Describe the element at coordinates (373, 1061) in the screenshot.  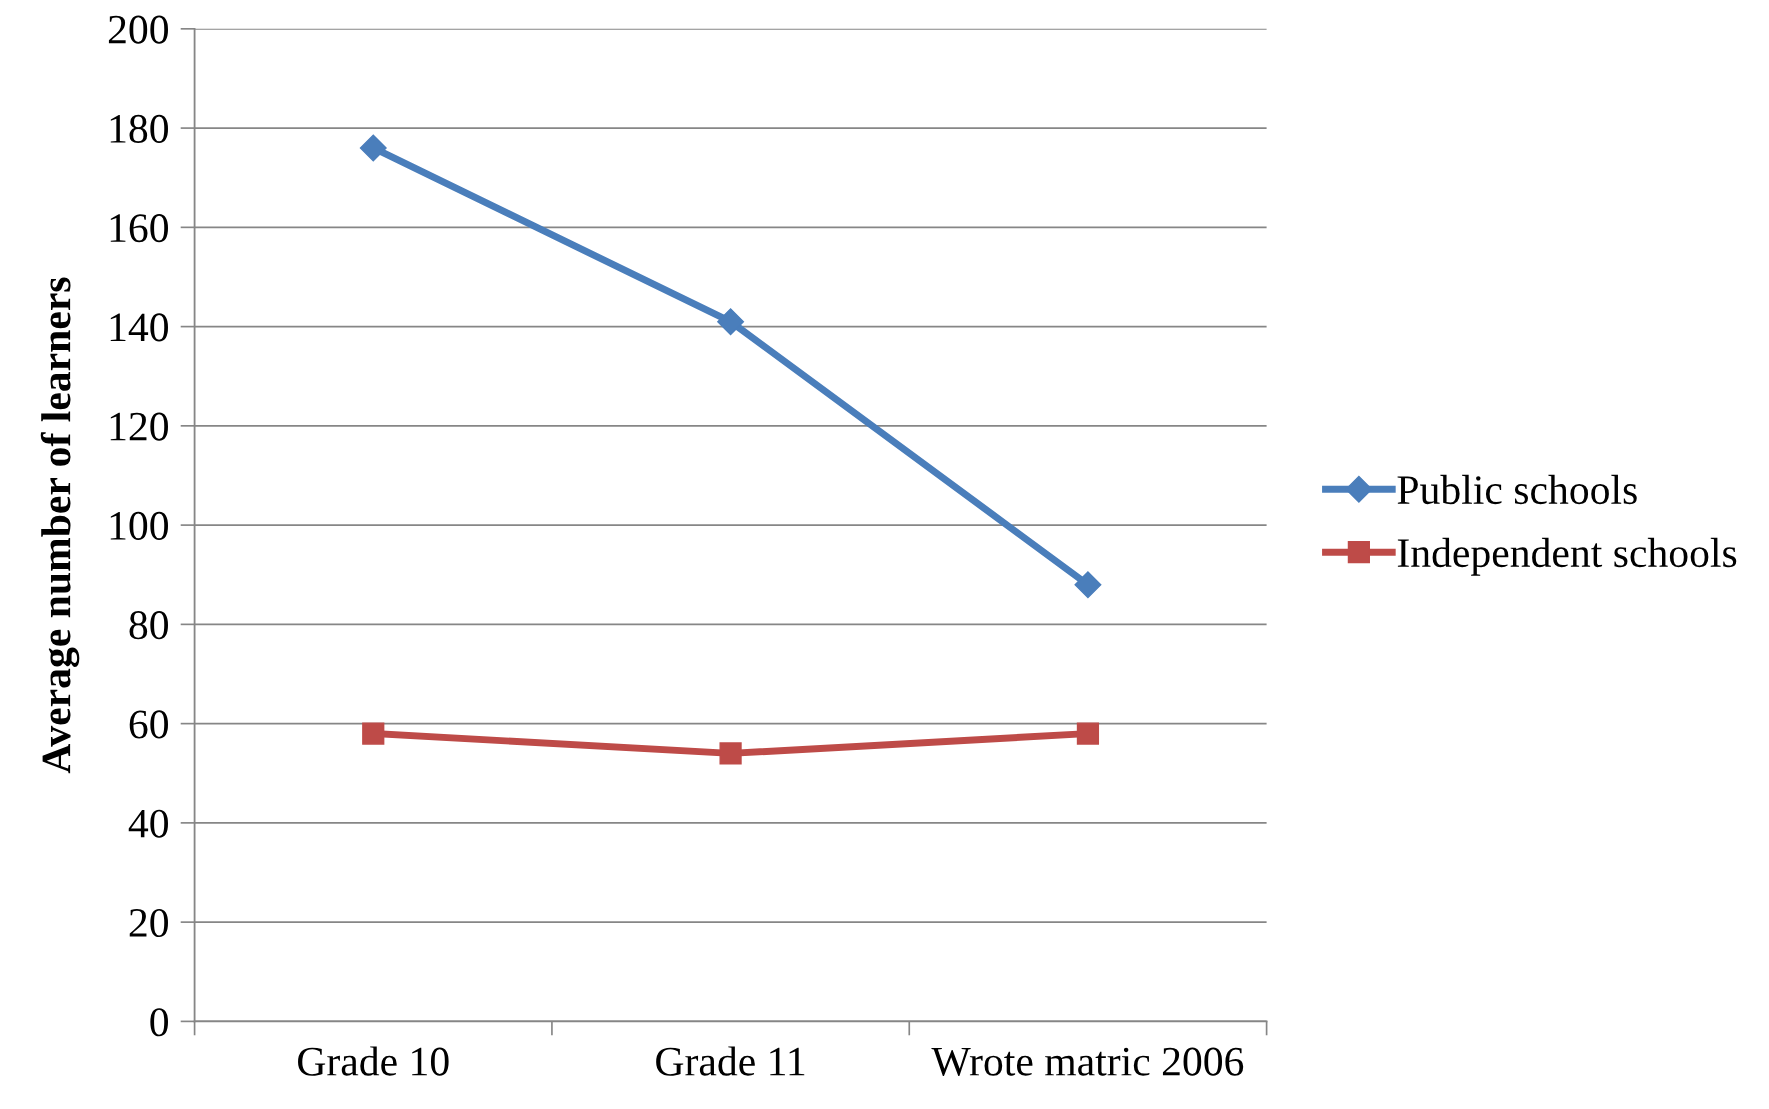
I see `x-tick-label: Grade 10` at that location.